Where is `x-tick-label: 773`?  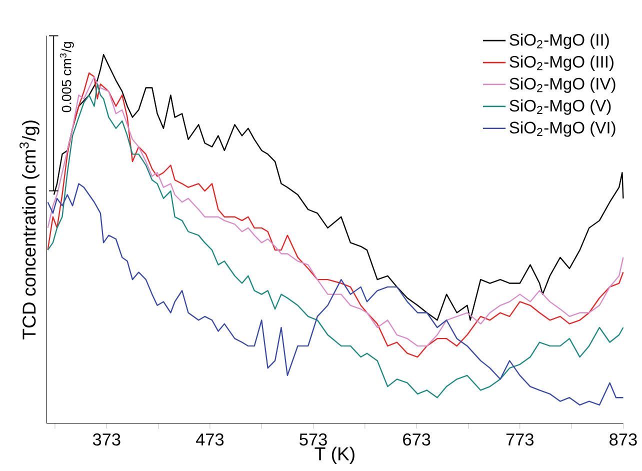 x-tick-label: 773 is located at coordinates (520, 439).